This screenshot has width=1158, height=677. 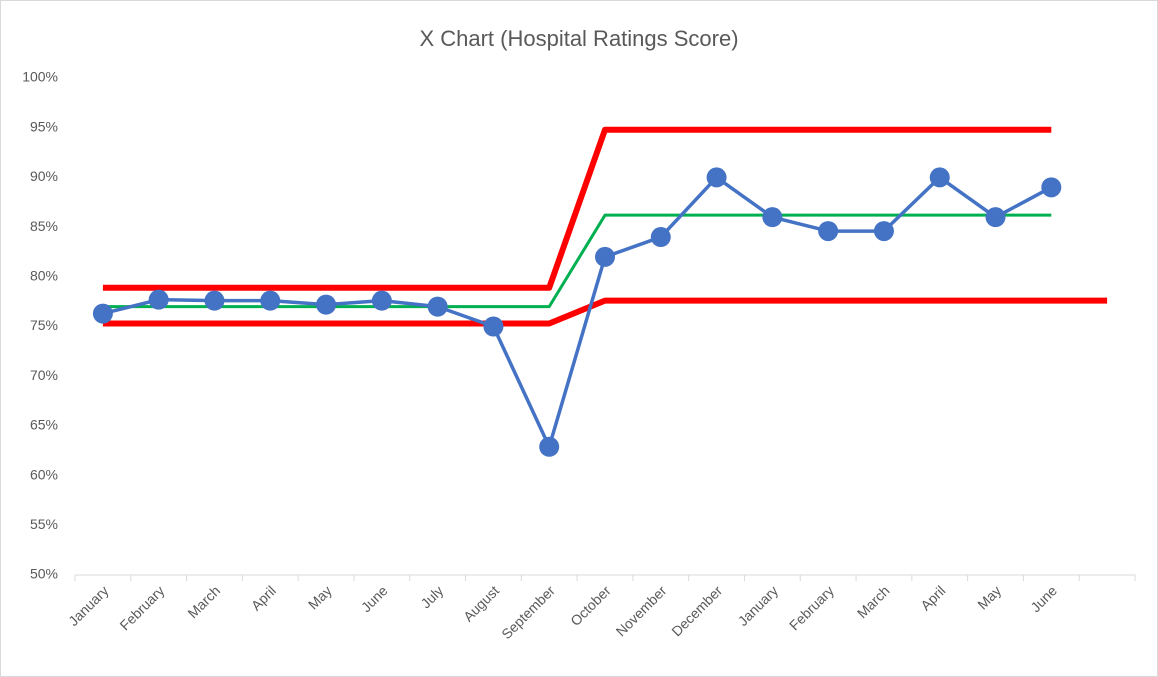 I want to click on y-tick-label: 85%, so click(x=44, y=226).